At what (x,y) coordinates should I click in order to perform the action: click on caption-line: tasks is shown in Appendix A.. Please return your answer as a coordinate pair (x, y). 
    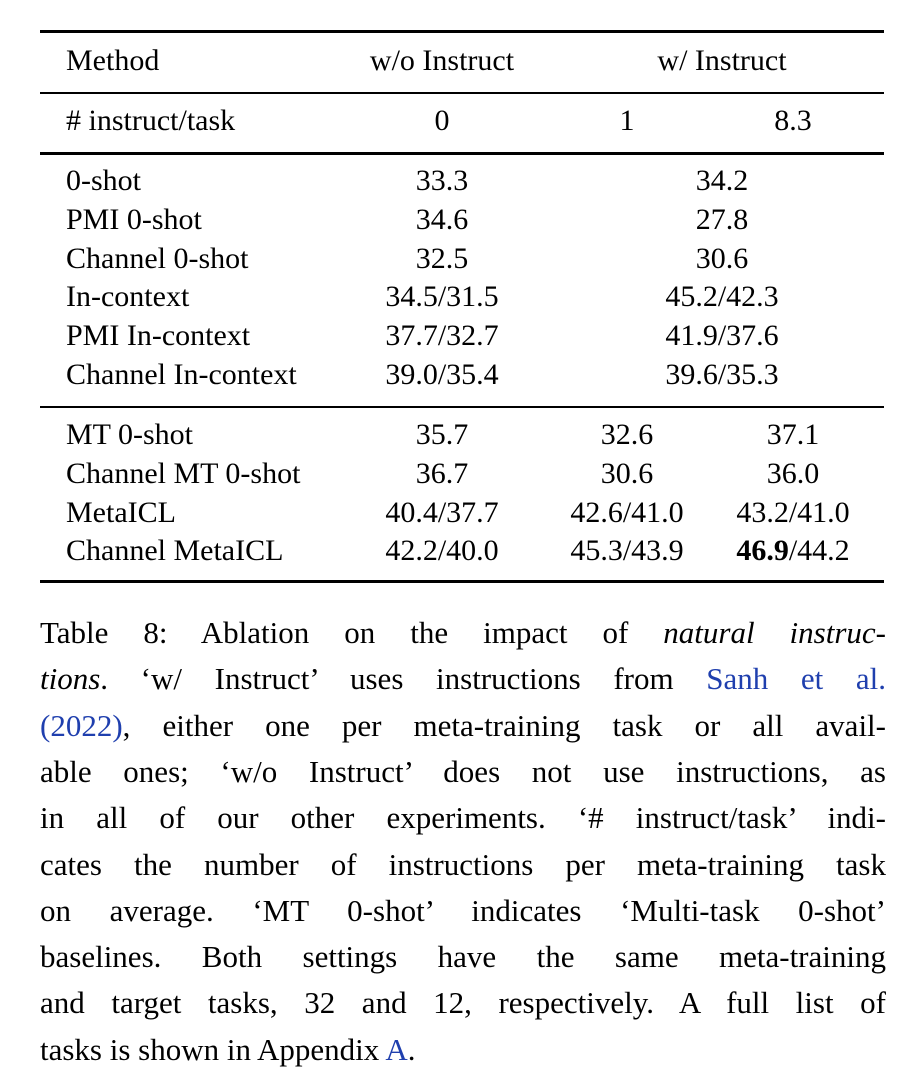
    Looking at the image, I should click on (463, 1050).